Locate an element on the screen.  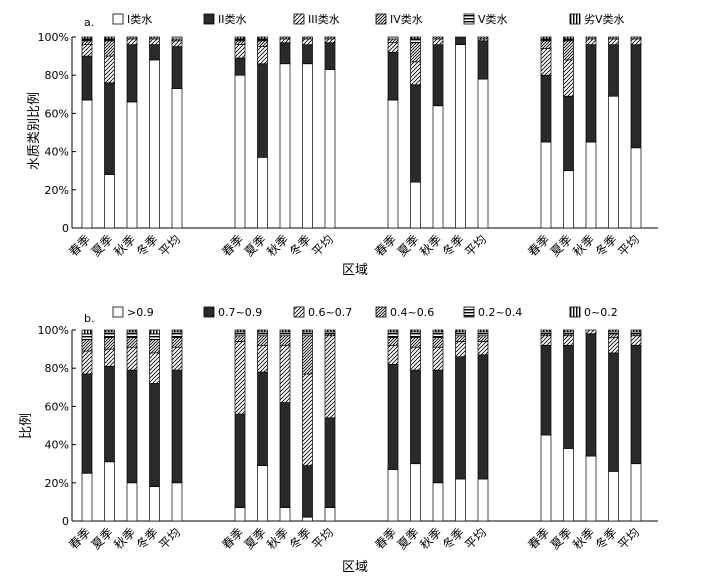
panel-label-b: b. is located at coordinates (89, 318).